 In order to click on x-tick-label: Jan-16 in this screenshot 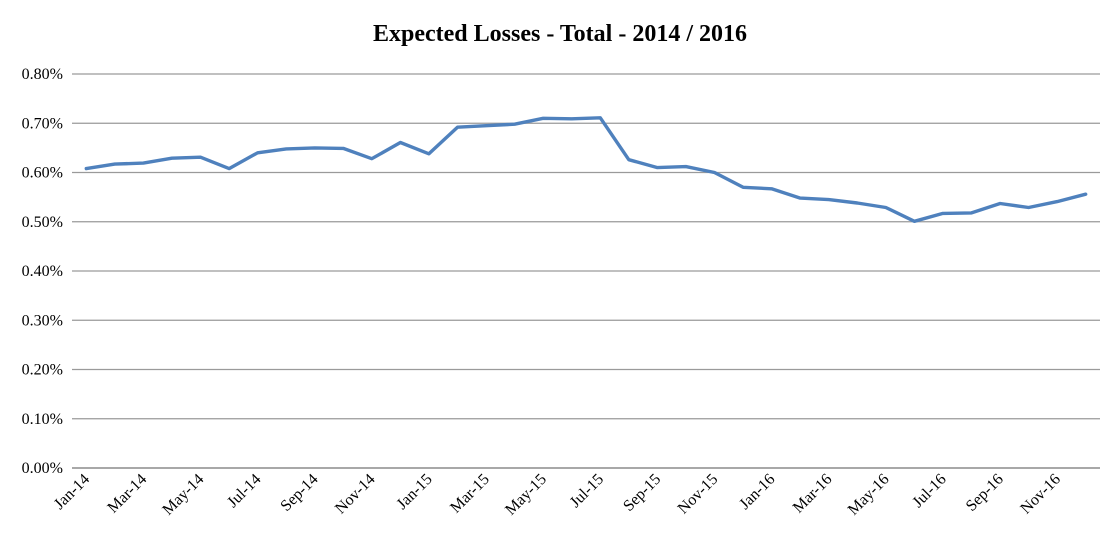, I will do `click(757, 492)`.